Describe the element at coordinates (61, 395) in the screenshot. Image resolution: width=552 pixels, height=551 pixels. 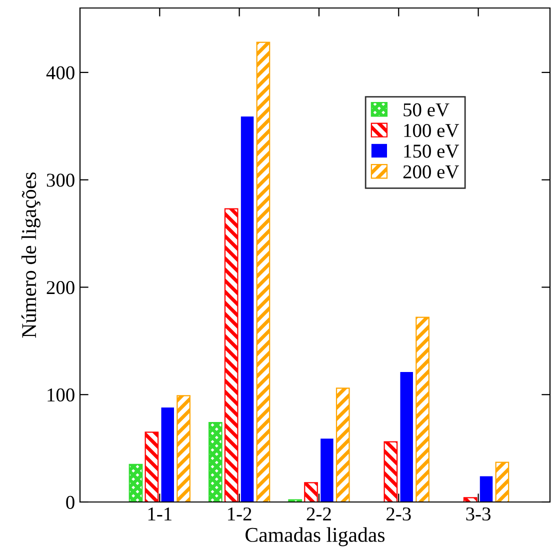
I see `y-tick-label: 100` at that location.